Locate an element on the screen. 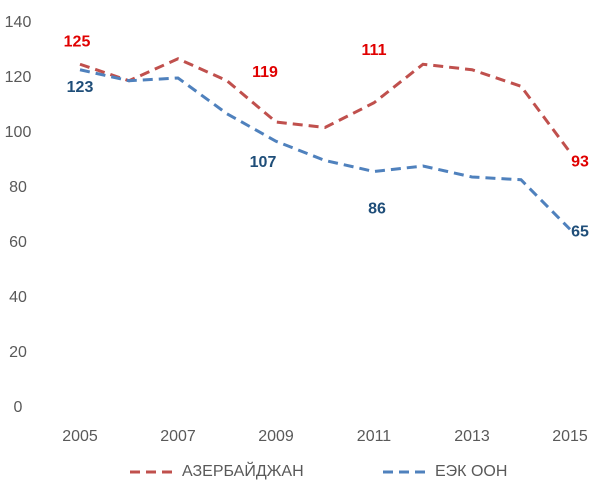 The image size is (601, 483). data-label: 123 is located at coordinates (80, 87).